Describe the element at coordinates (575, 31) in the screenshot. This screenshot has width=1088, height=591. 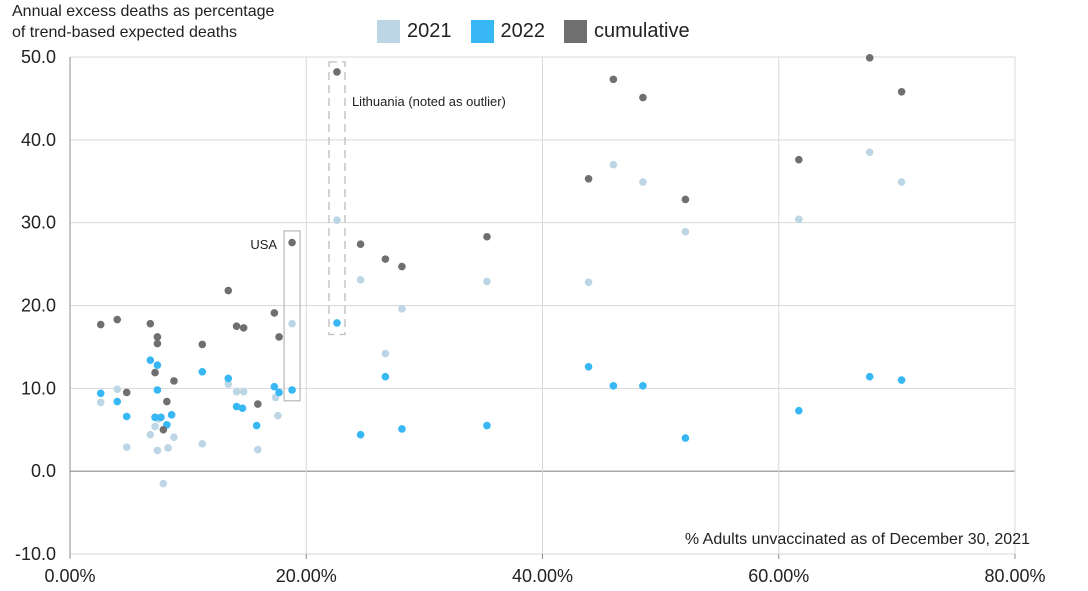
I see `legend-swatch-cumulative` at that location.